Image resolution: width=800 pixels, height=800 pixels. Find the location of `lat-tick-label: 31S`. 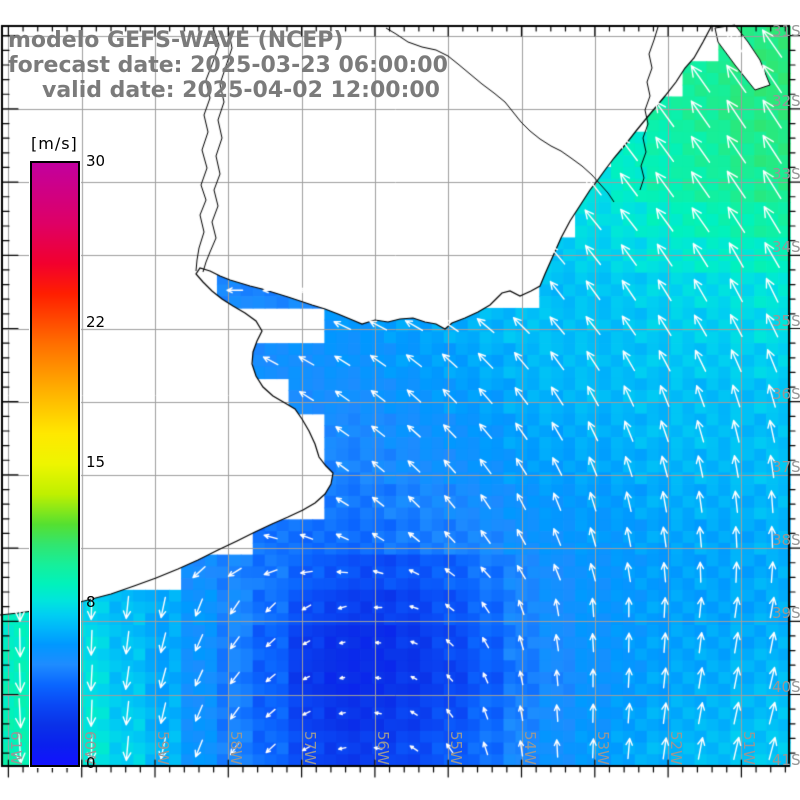

lat-tick-label: 31S is located at coordinates (786, 31).